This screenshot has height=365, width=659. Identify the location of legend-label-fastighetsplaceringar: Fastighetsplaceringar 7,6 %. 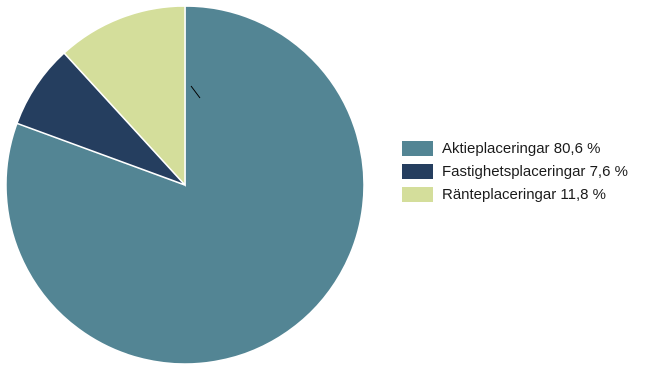
(535, 171).